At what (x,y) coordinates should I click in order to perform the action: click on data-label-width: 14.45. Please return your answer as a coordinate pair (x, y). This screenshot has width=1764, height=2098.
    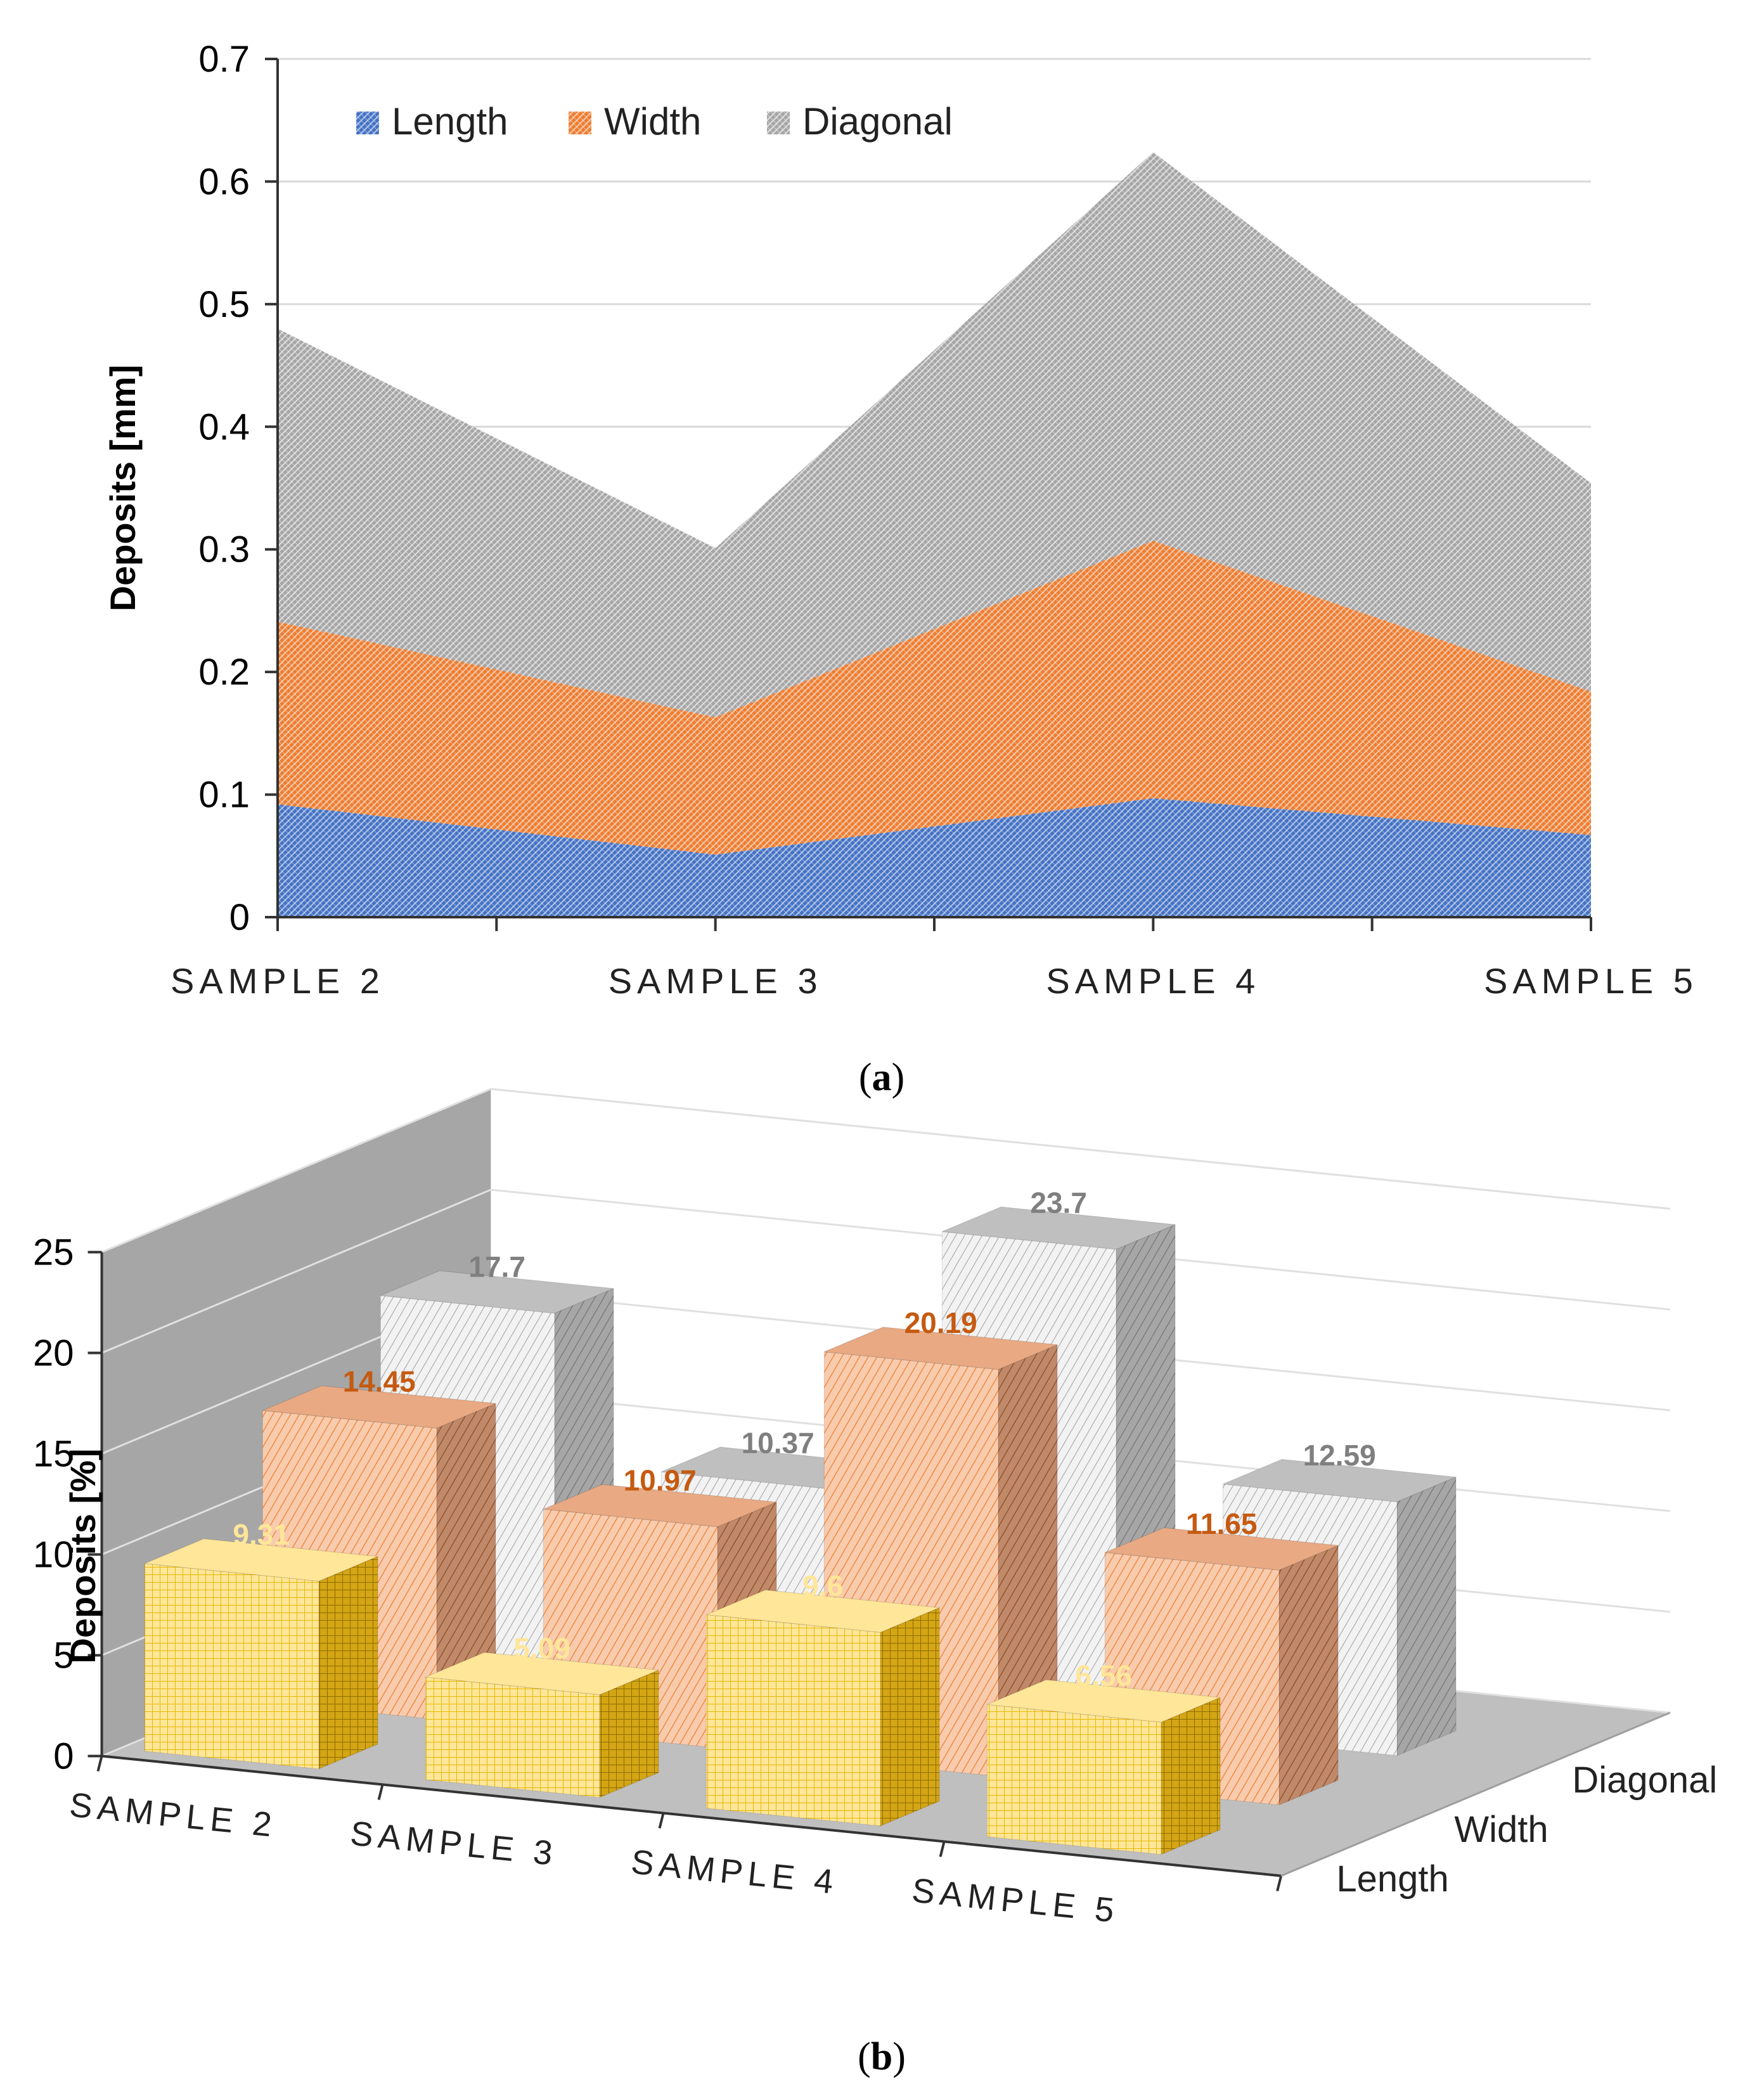
    Looking at the image, I should click on (380, 1381).